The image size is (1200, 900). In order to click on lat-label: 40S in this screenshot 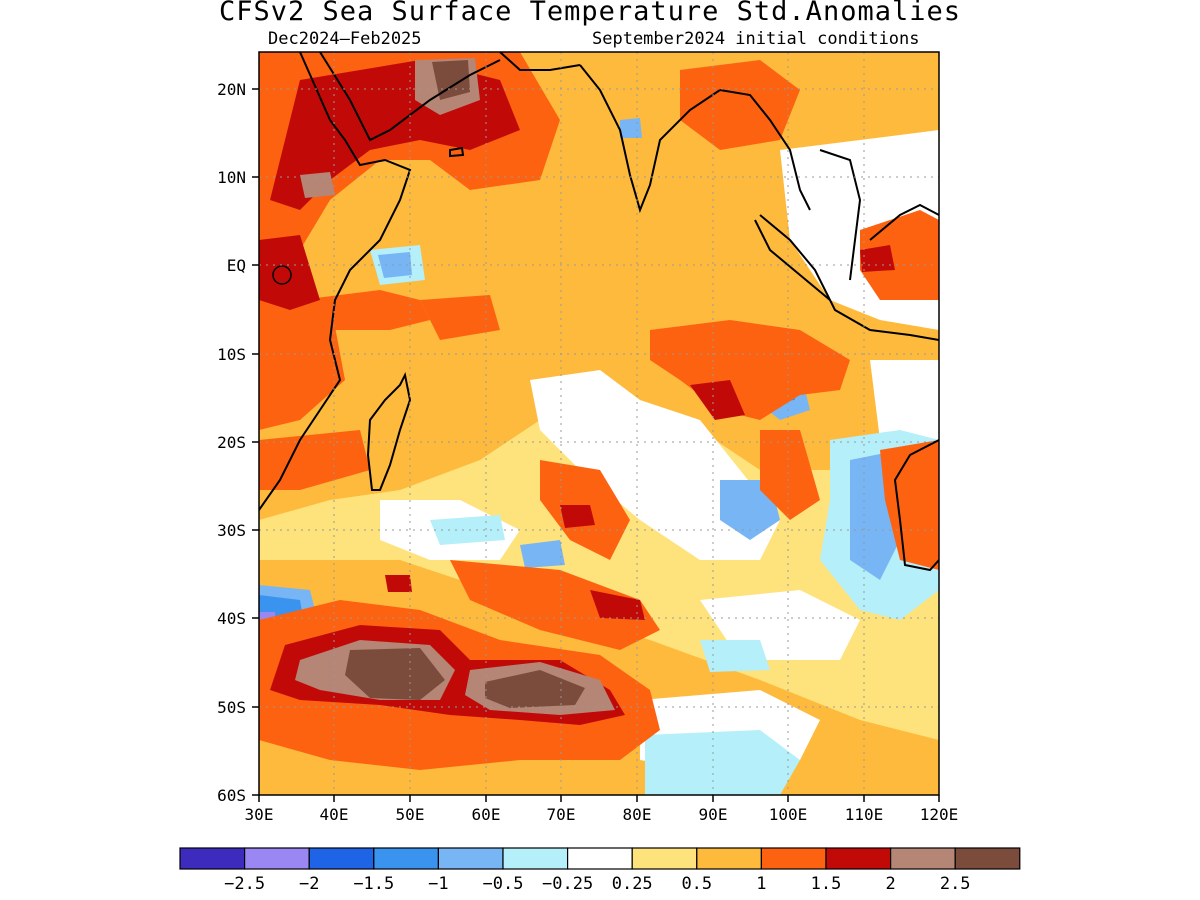, I will do `click(231, 618)`.